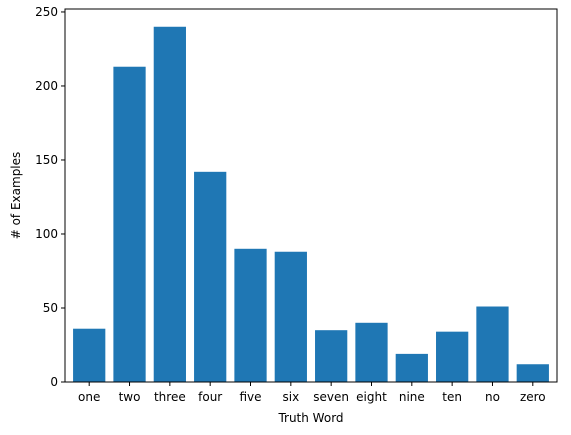  I want to click on x-tick-label-six: six, so click(290, 397).